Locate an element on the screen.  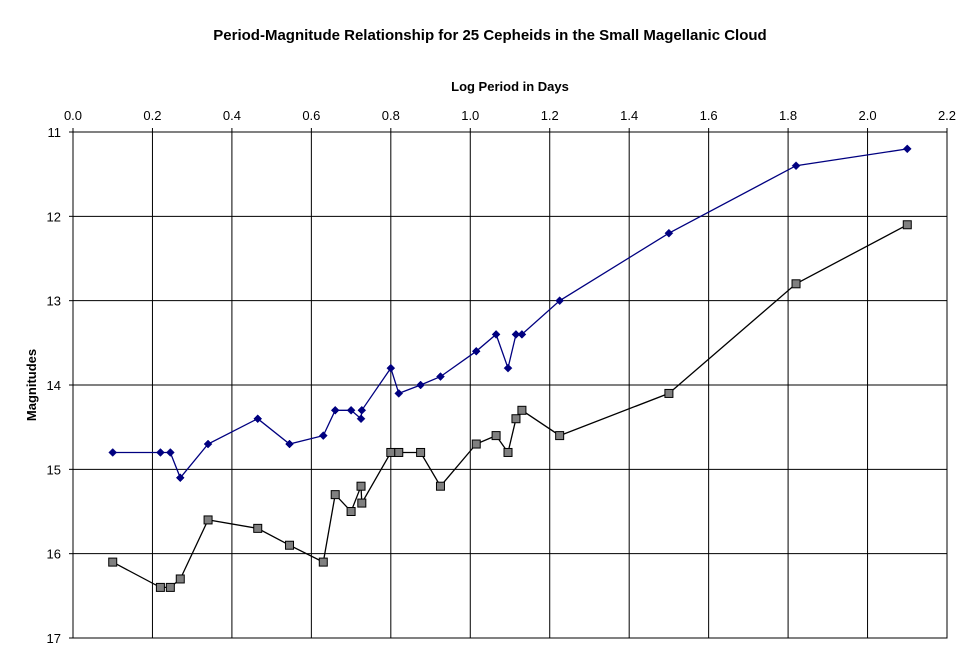
y-tick-label: 17 is located at coordinates (54, 638).